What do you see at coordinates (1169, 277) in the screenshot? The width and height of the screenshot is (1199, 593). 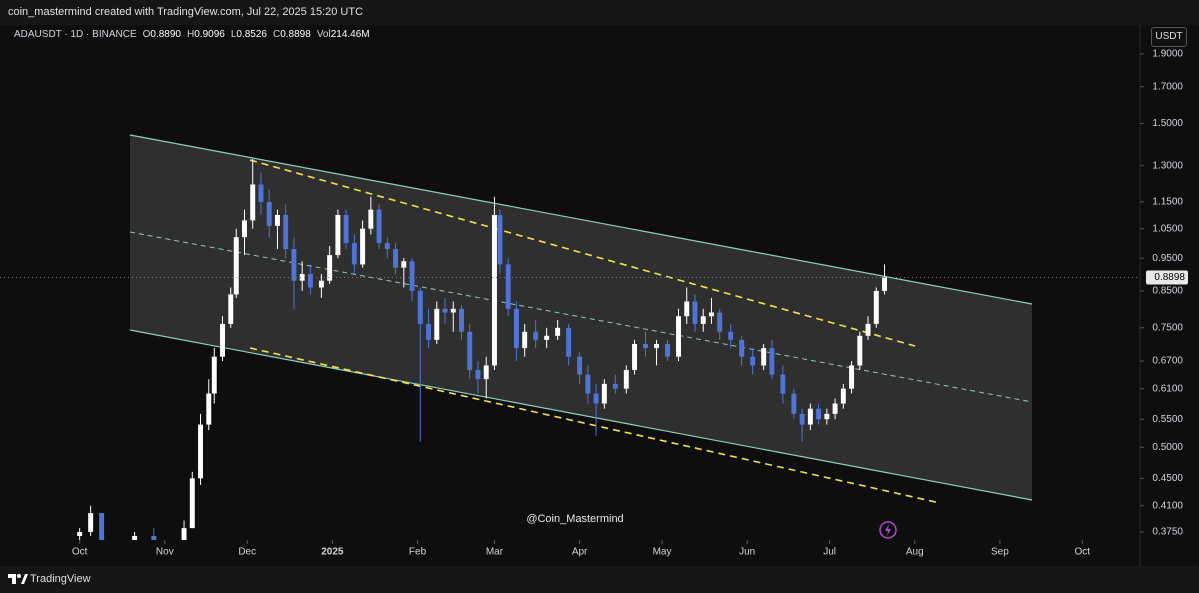 I see `last-price-label: 0.8898` at bounding box center [1169, 277].